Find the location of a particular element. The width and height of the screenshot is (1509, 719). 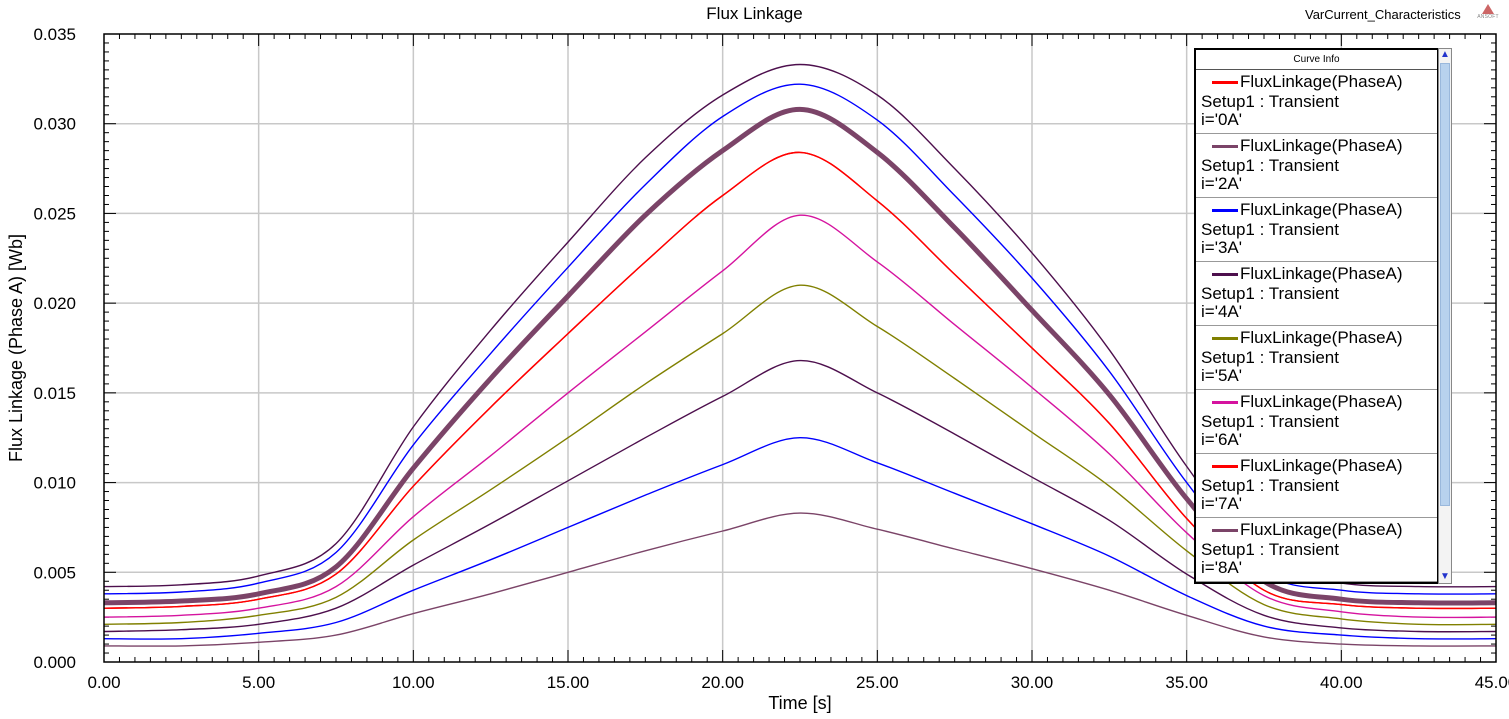

y-tick-label: 0.025 is located at coordinates (54, 213).